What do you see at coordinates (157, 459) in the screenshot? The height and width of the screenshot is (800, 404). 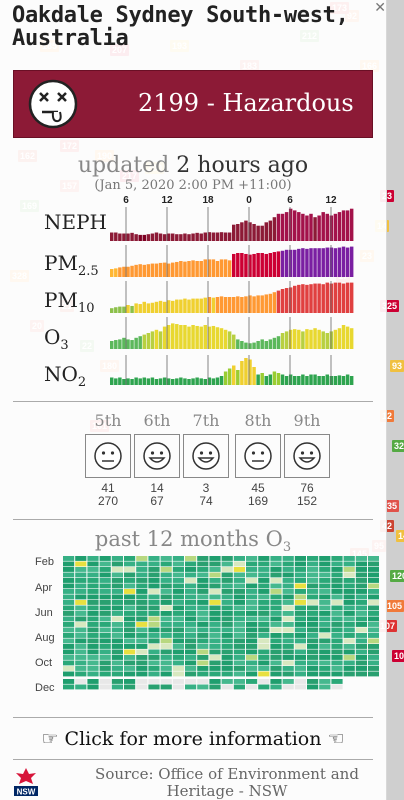 I see `forecast-day: 6th 14 67` at bounding box center [157, 459].